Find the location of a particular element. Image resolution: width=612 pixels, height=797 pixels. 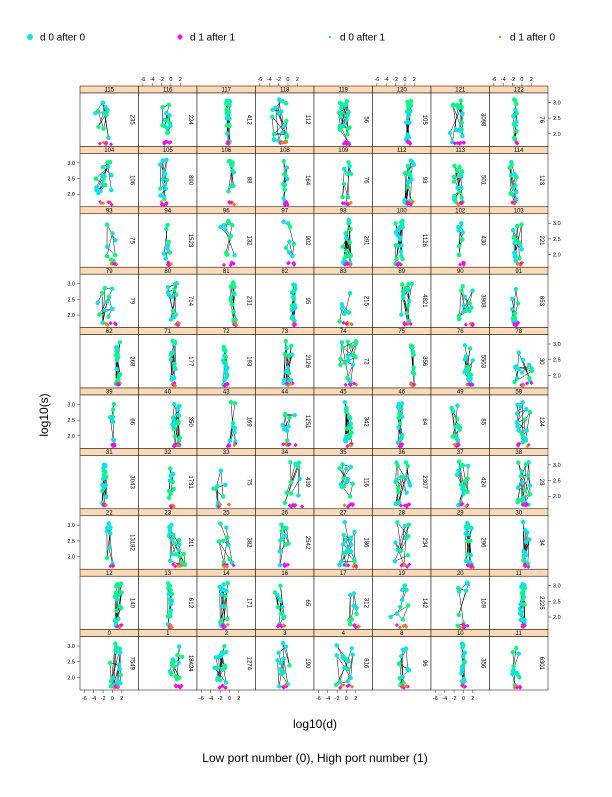

panel-count-label: 23 is located at coordinates (541, 482).